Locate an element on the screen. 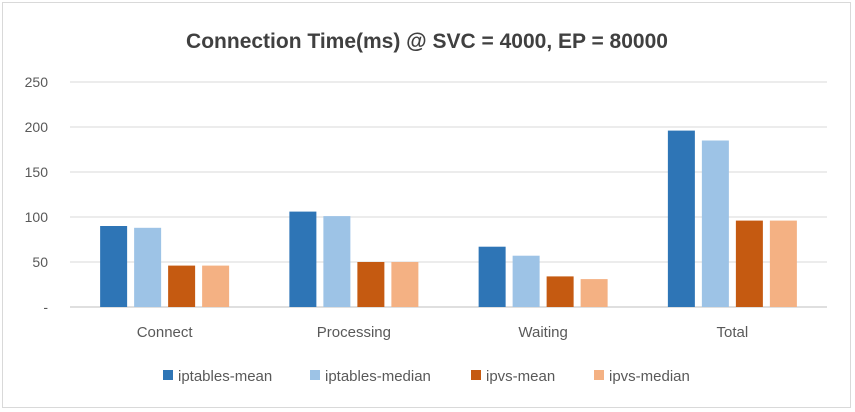  y-tick-label: - is located at coordinates (45, 307).